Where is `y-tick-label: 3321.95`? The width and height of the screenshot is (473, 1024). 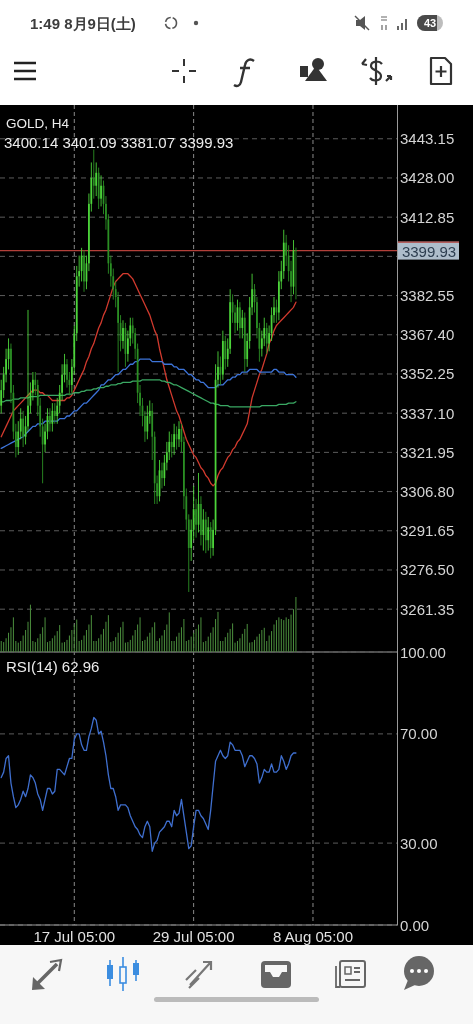 y-tick-label: 3321.95 is located at coordinates (427, 452).